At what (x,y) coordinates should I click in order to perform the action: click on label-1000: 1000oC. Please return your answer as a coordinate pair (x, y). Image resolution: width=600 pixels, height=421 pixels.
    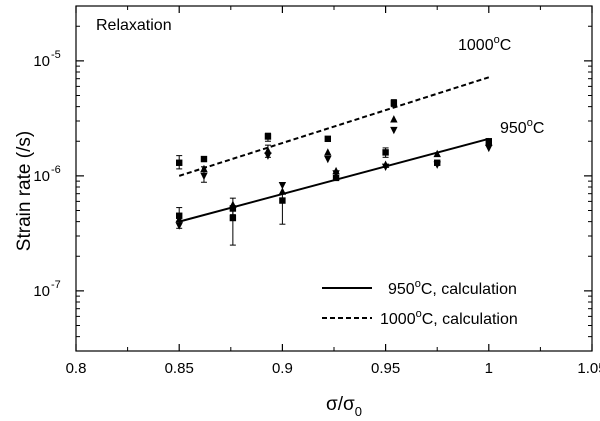
    Looking at the image, I should click on (484, 44).